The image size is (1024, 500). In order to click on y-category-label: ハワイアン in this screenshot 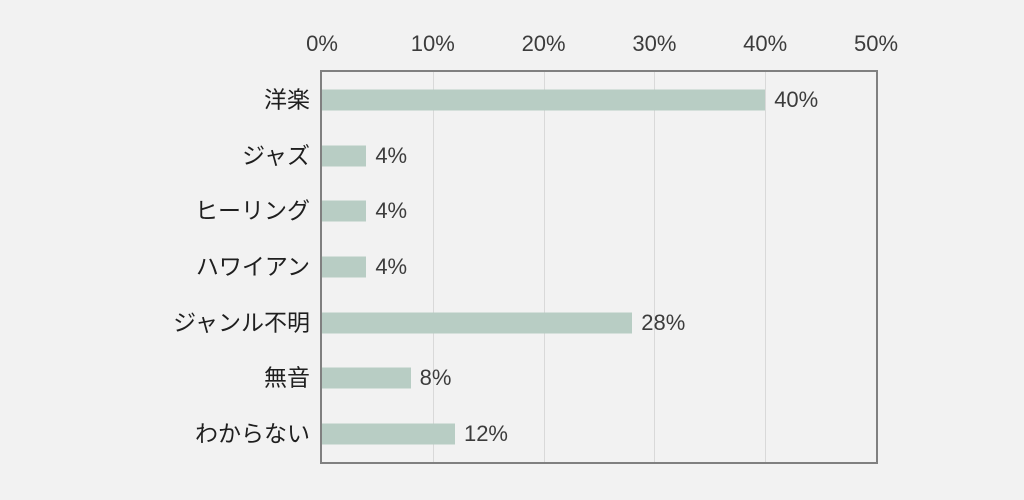, I will do `click(252, 266)`.